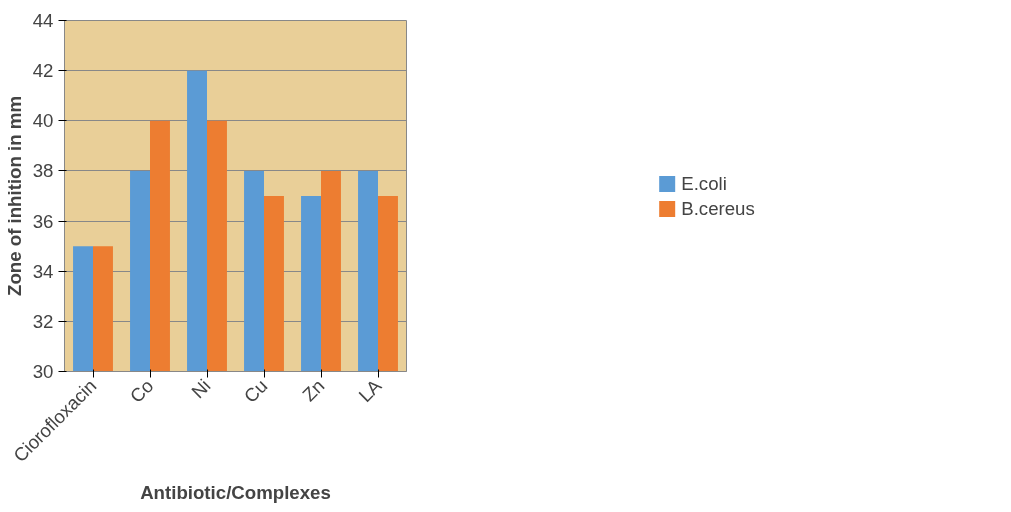  I want to click on legend-label: B.cereus, so click(718, 208).